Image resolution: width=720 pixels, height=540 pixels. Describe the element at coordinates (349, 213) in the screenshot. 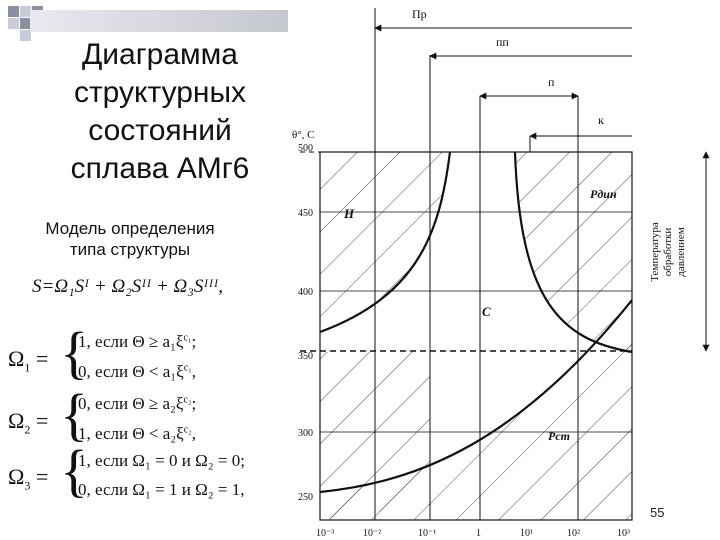

I see `region-label-h: Н` at that location.